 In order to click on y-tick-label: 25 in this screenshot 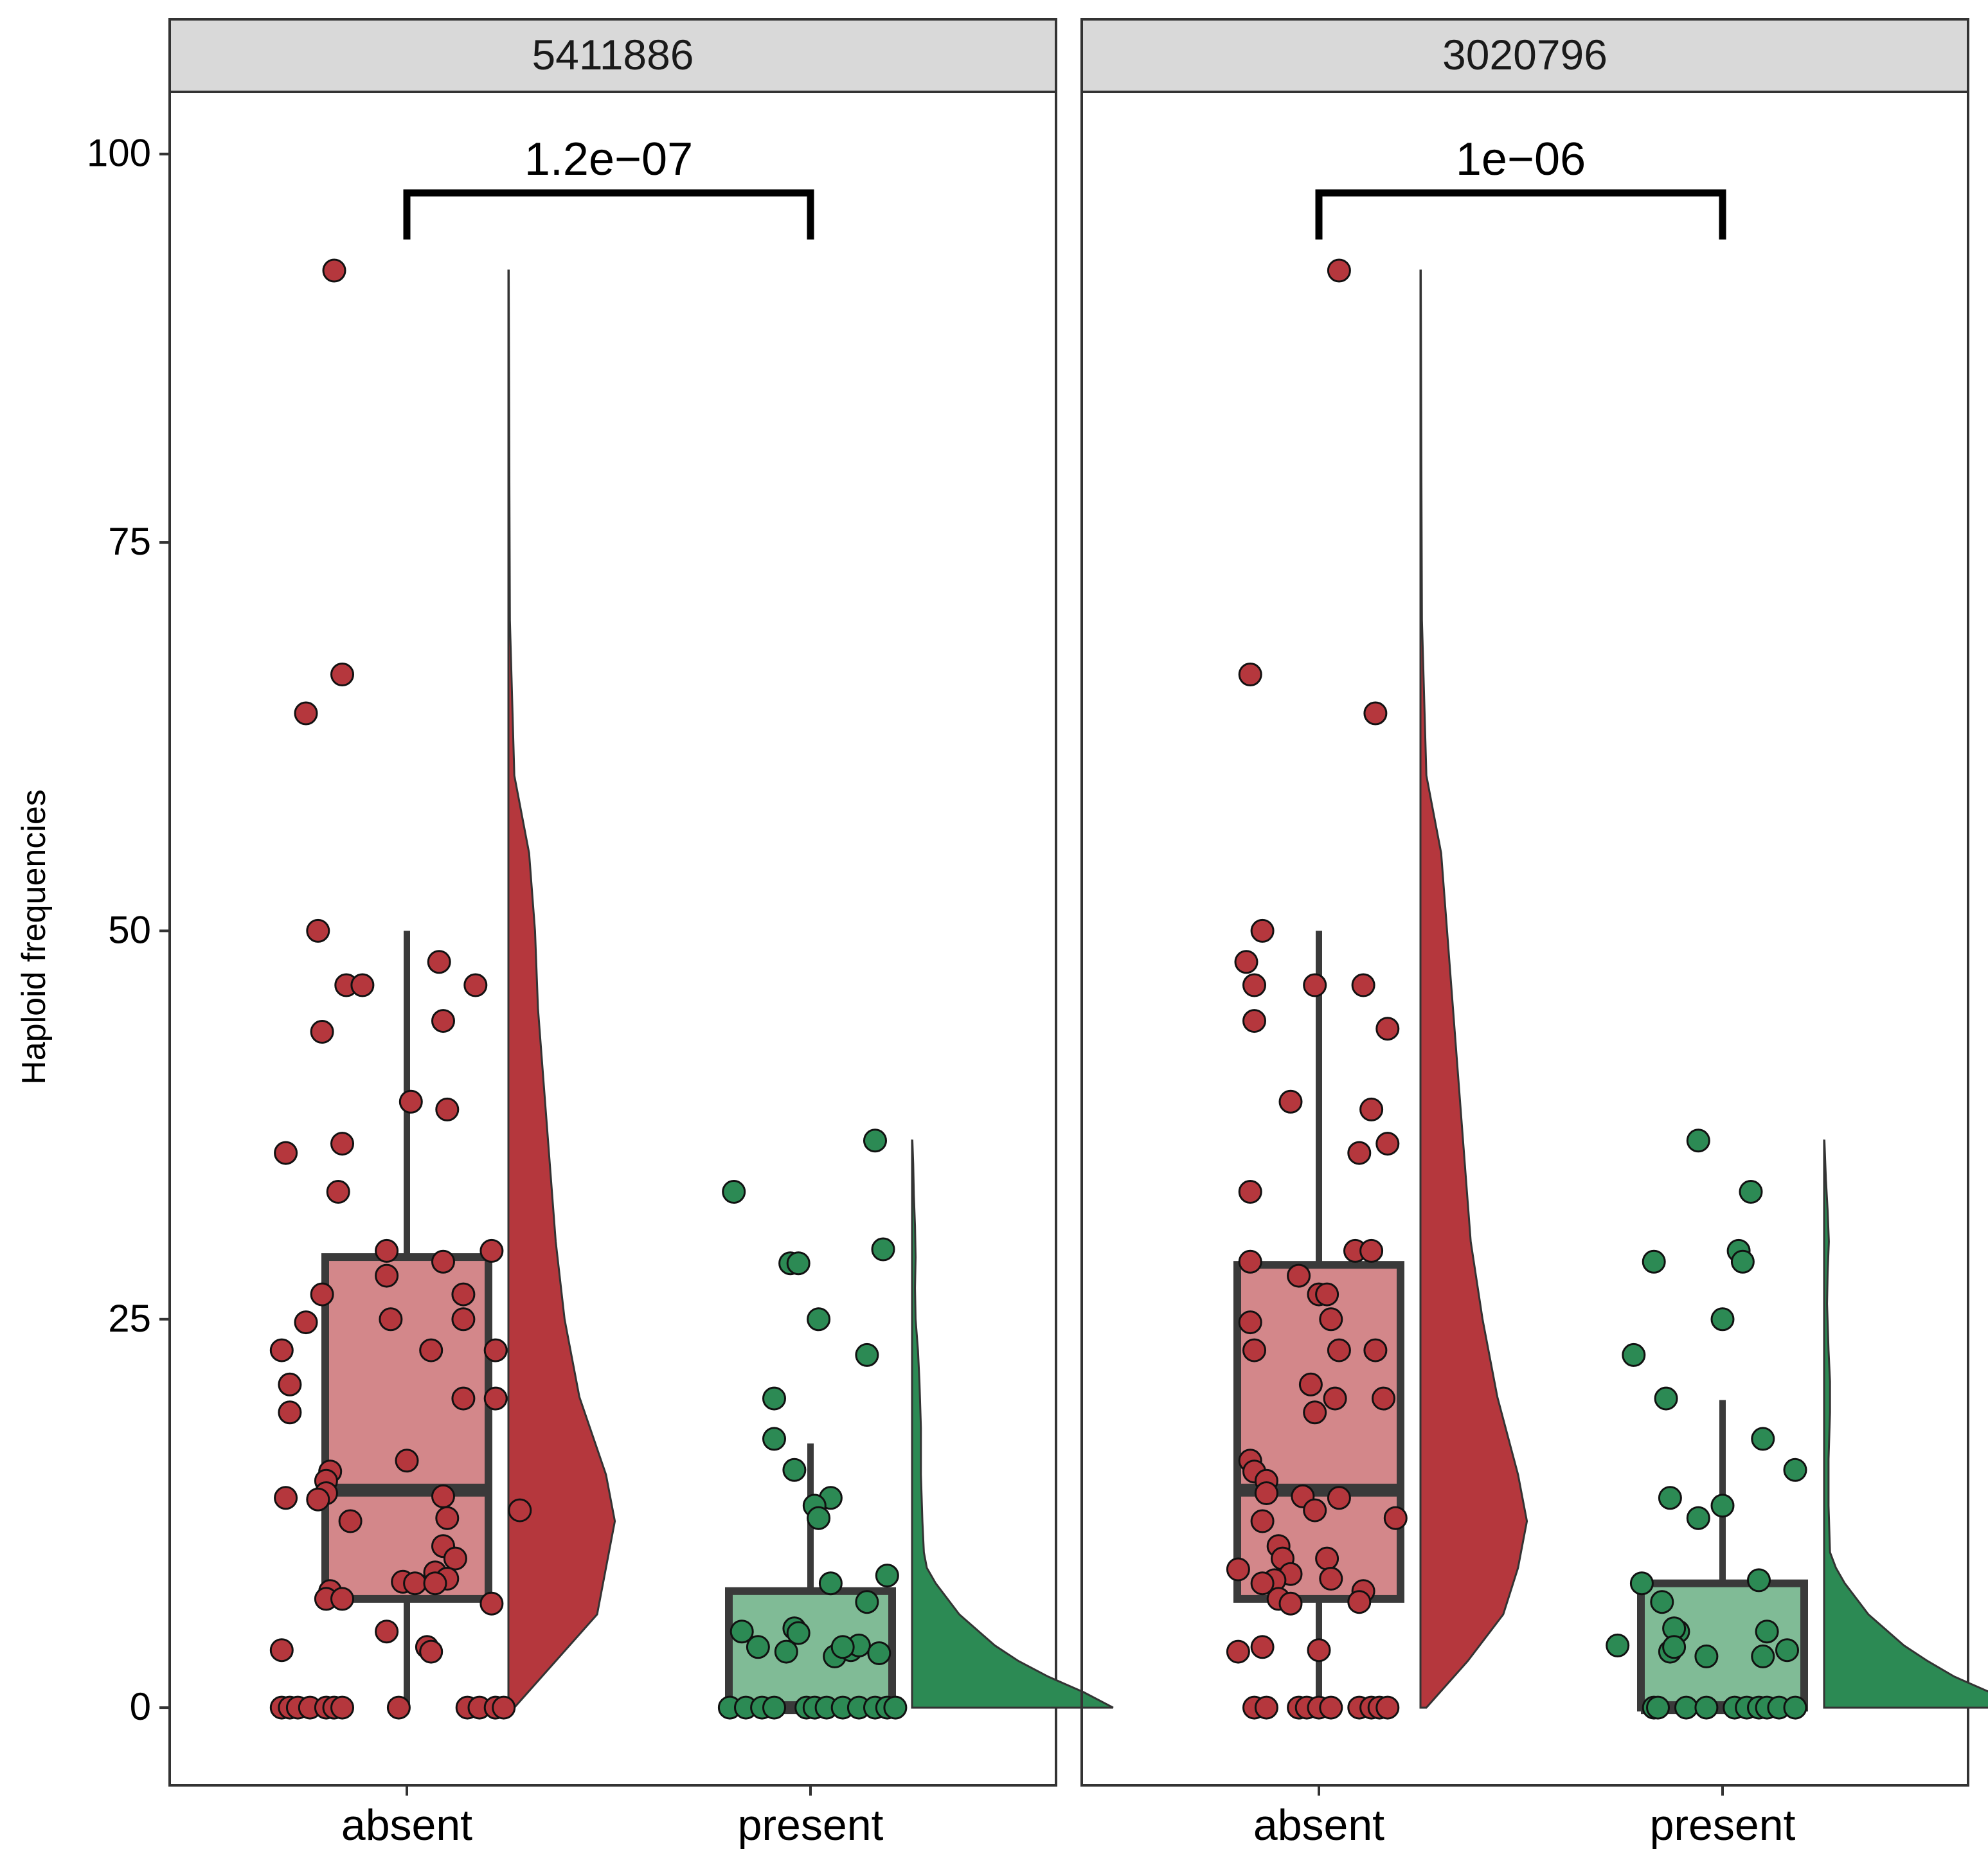, I will do `click(129, 1318)`.